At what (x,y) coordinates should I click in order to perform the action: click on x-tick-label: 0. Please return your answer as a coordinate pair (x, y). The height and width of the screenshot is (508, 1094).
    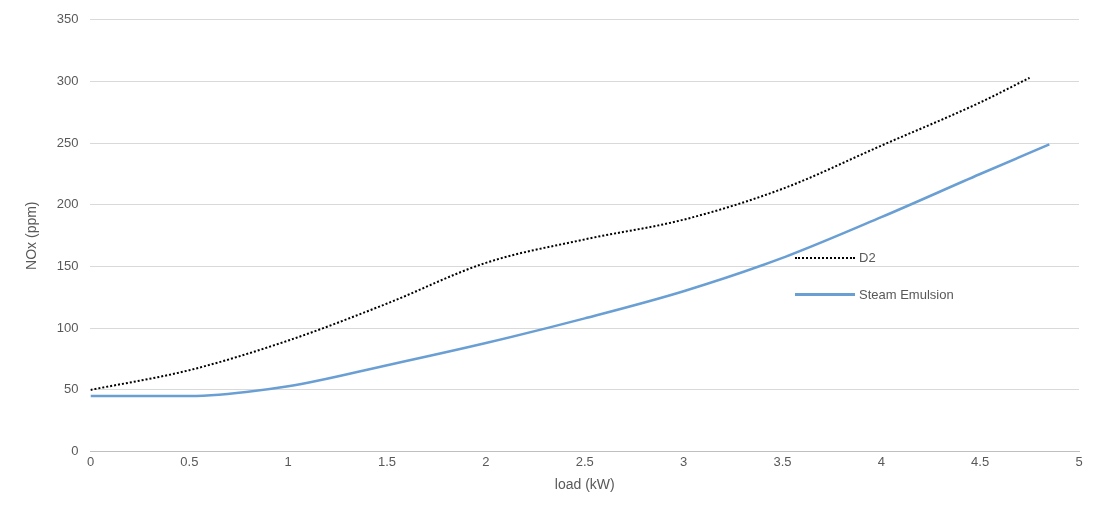
    Looking at the image, I should click on (90, 461).